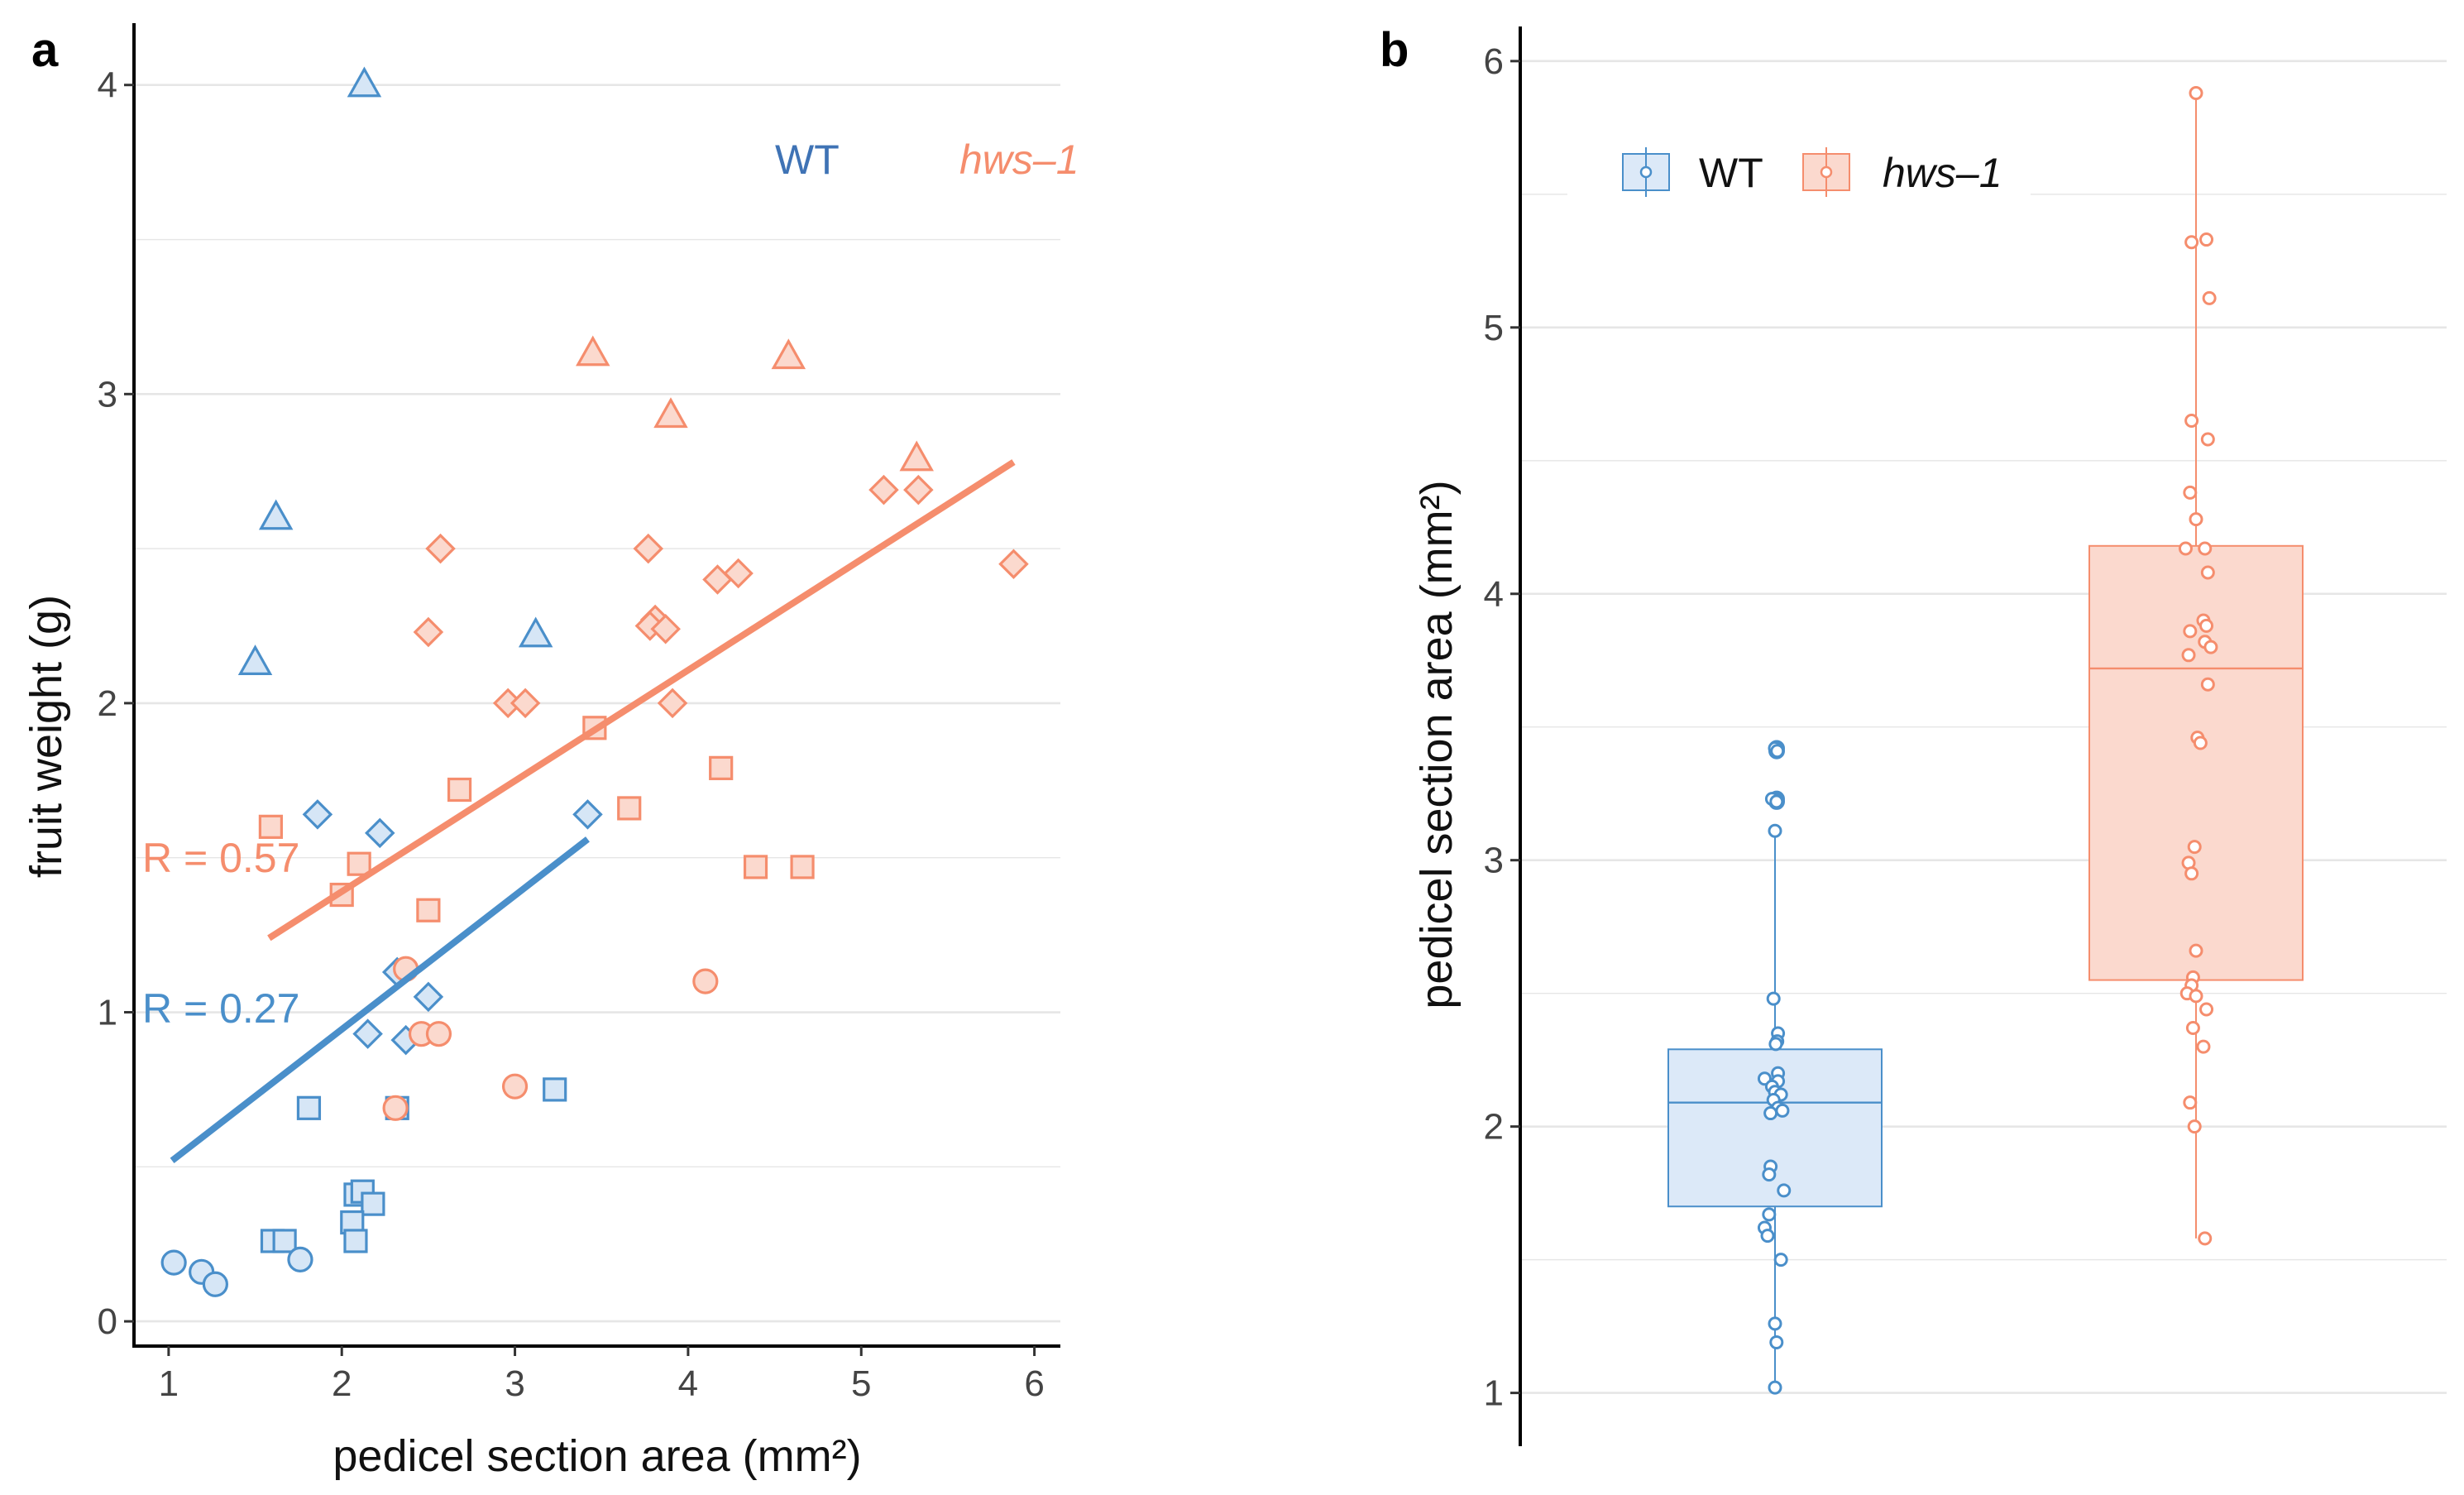 Image resolution: width=2464 pixels, height=1495 pixels. Describe the element at coordinates (1034, 1383) in the screenshot. I see `panel-a-x-tick-label: 6` at that location.